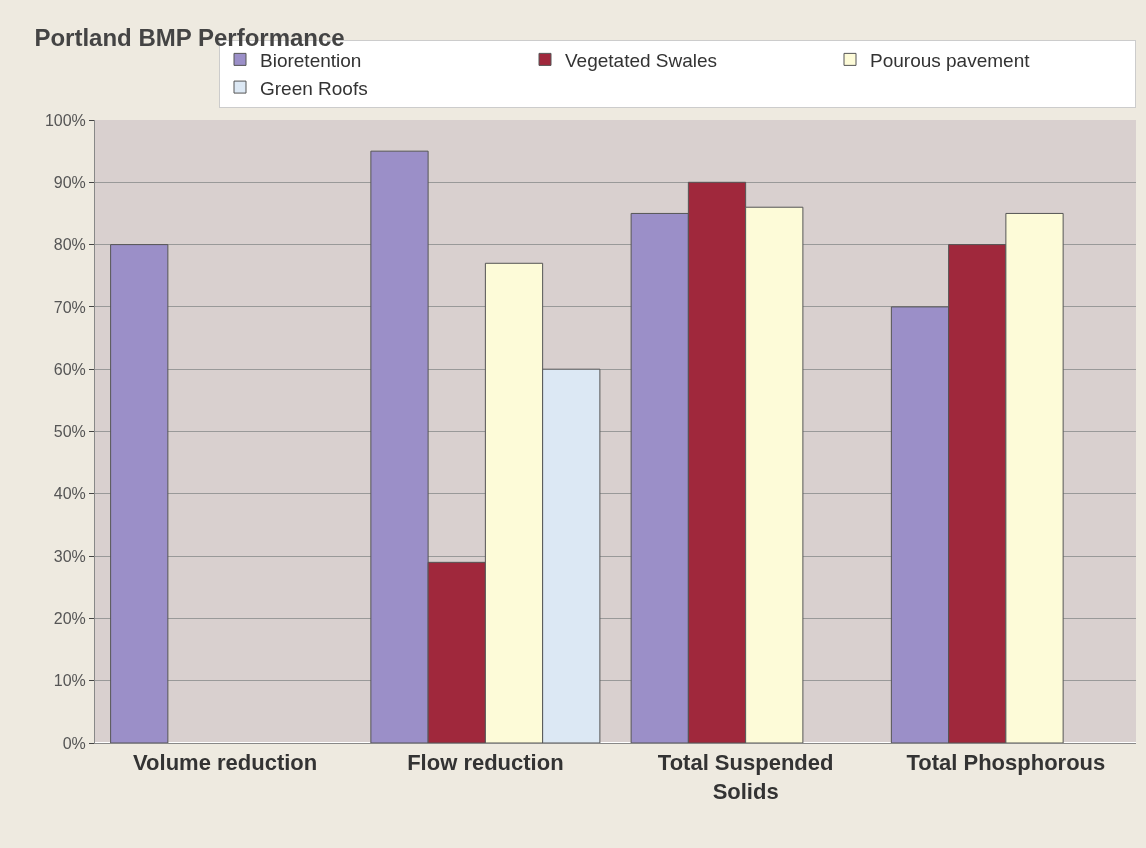 Image resolution: width=1146 pixels, height=848 pixels. What do you see at coordinates (69, 432) in the screenshot?
I see `y-tick-label: 50%` at bounding box center [69, 432].